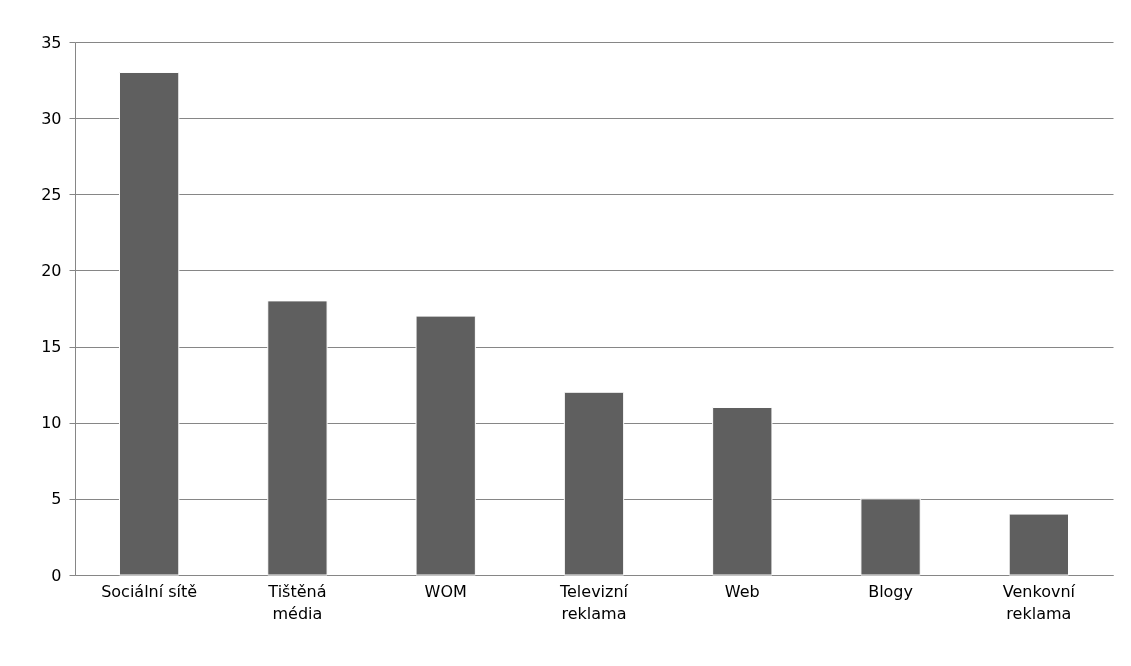 This screenshot has height=666, width=1131. I want to click on y-tick-label: 5, so click(56, 499).